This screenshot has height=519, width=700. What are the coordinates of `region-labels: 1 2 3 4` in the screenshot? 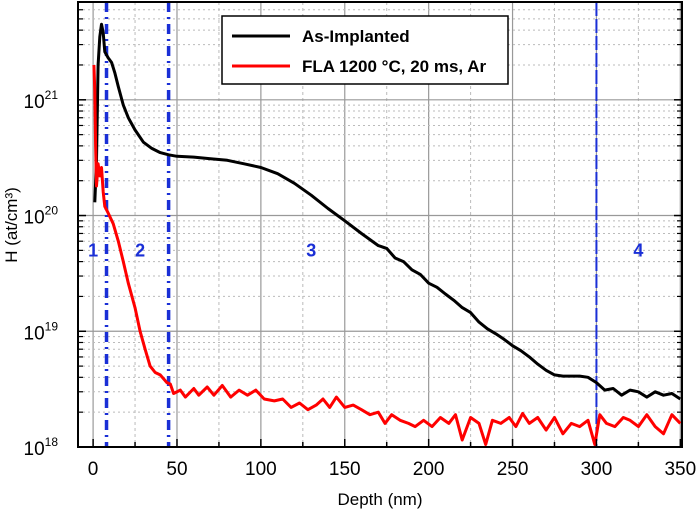 It's located at (365, 250).